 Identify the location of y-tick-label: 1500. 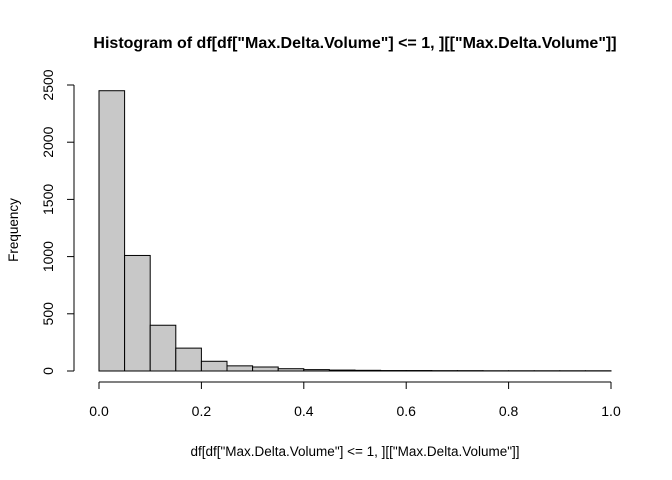
(48, 199).